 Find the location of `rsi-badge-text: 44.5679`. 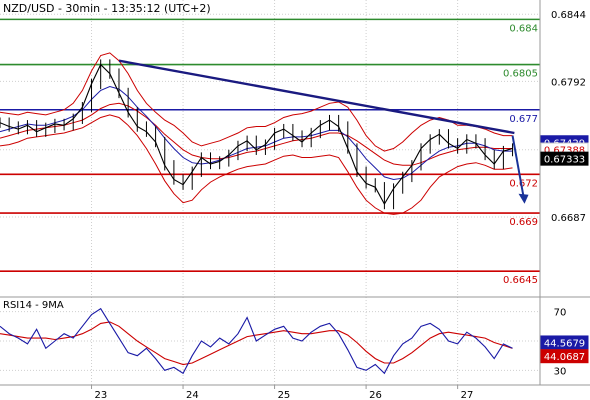

rsi-badge-text: 44.5679 is located at coordinates (564, 343).